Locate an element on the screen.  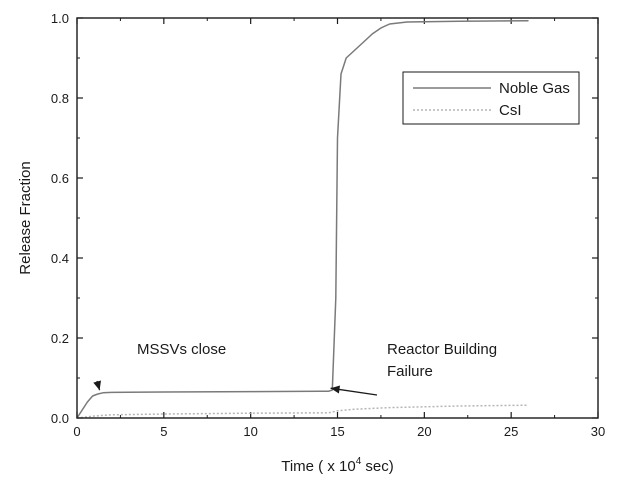
x-axis-title-main: Time ( x 10 is located at coordinates (318, 466).